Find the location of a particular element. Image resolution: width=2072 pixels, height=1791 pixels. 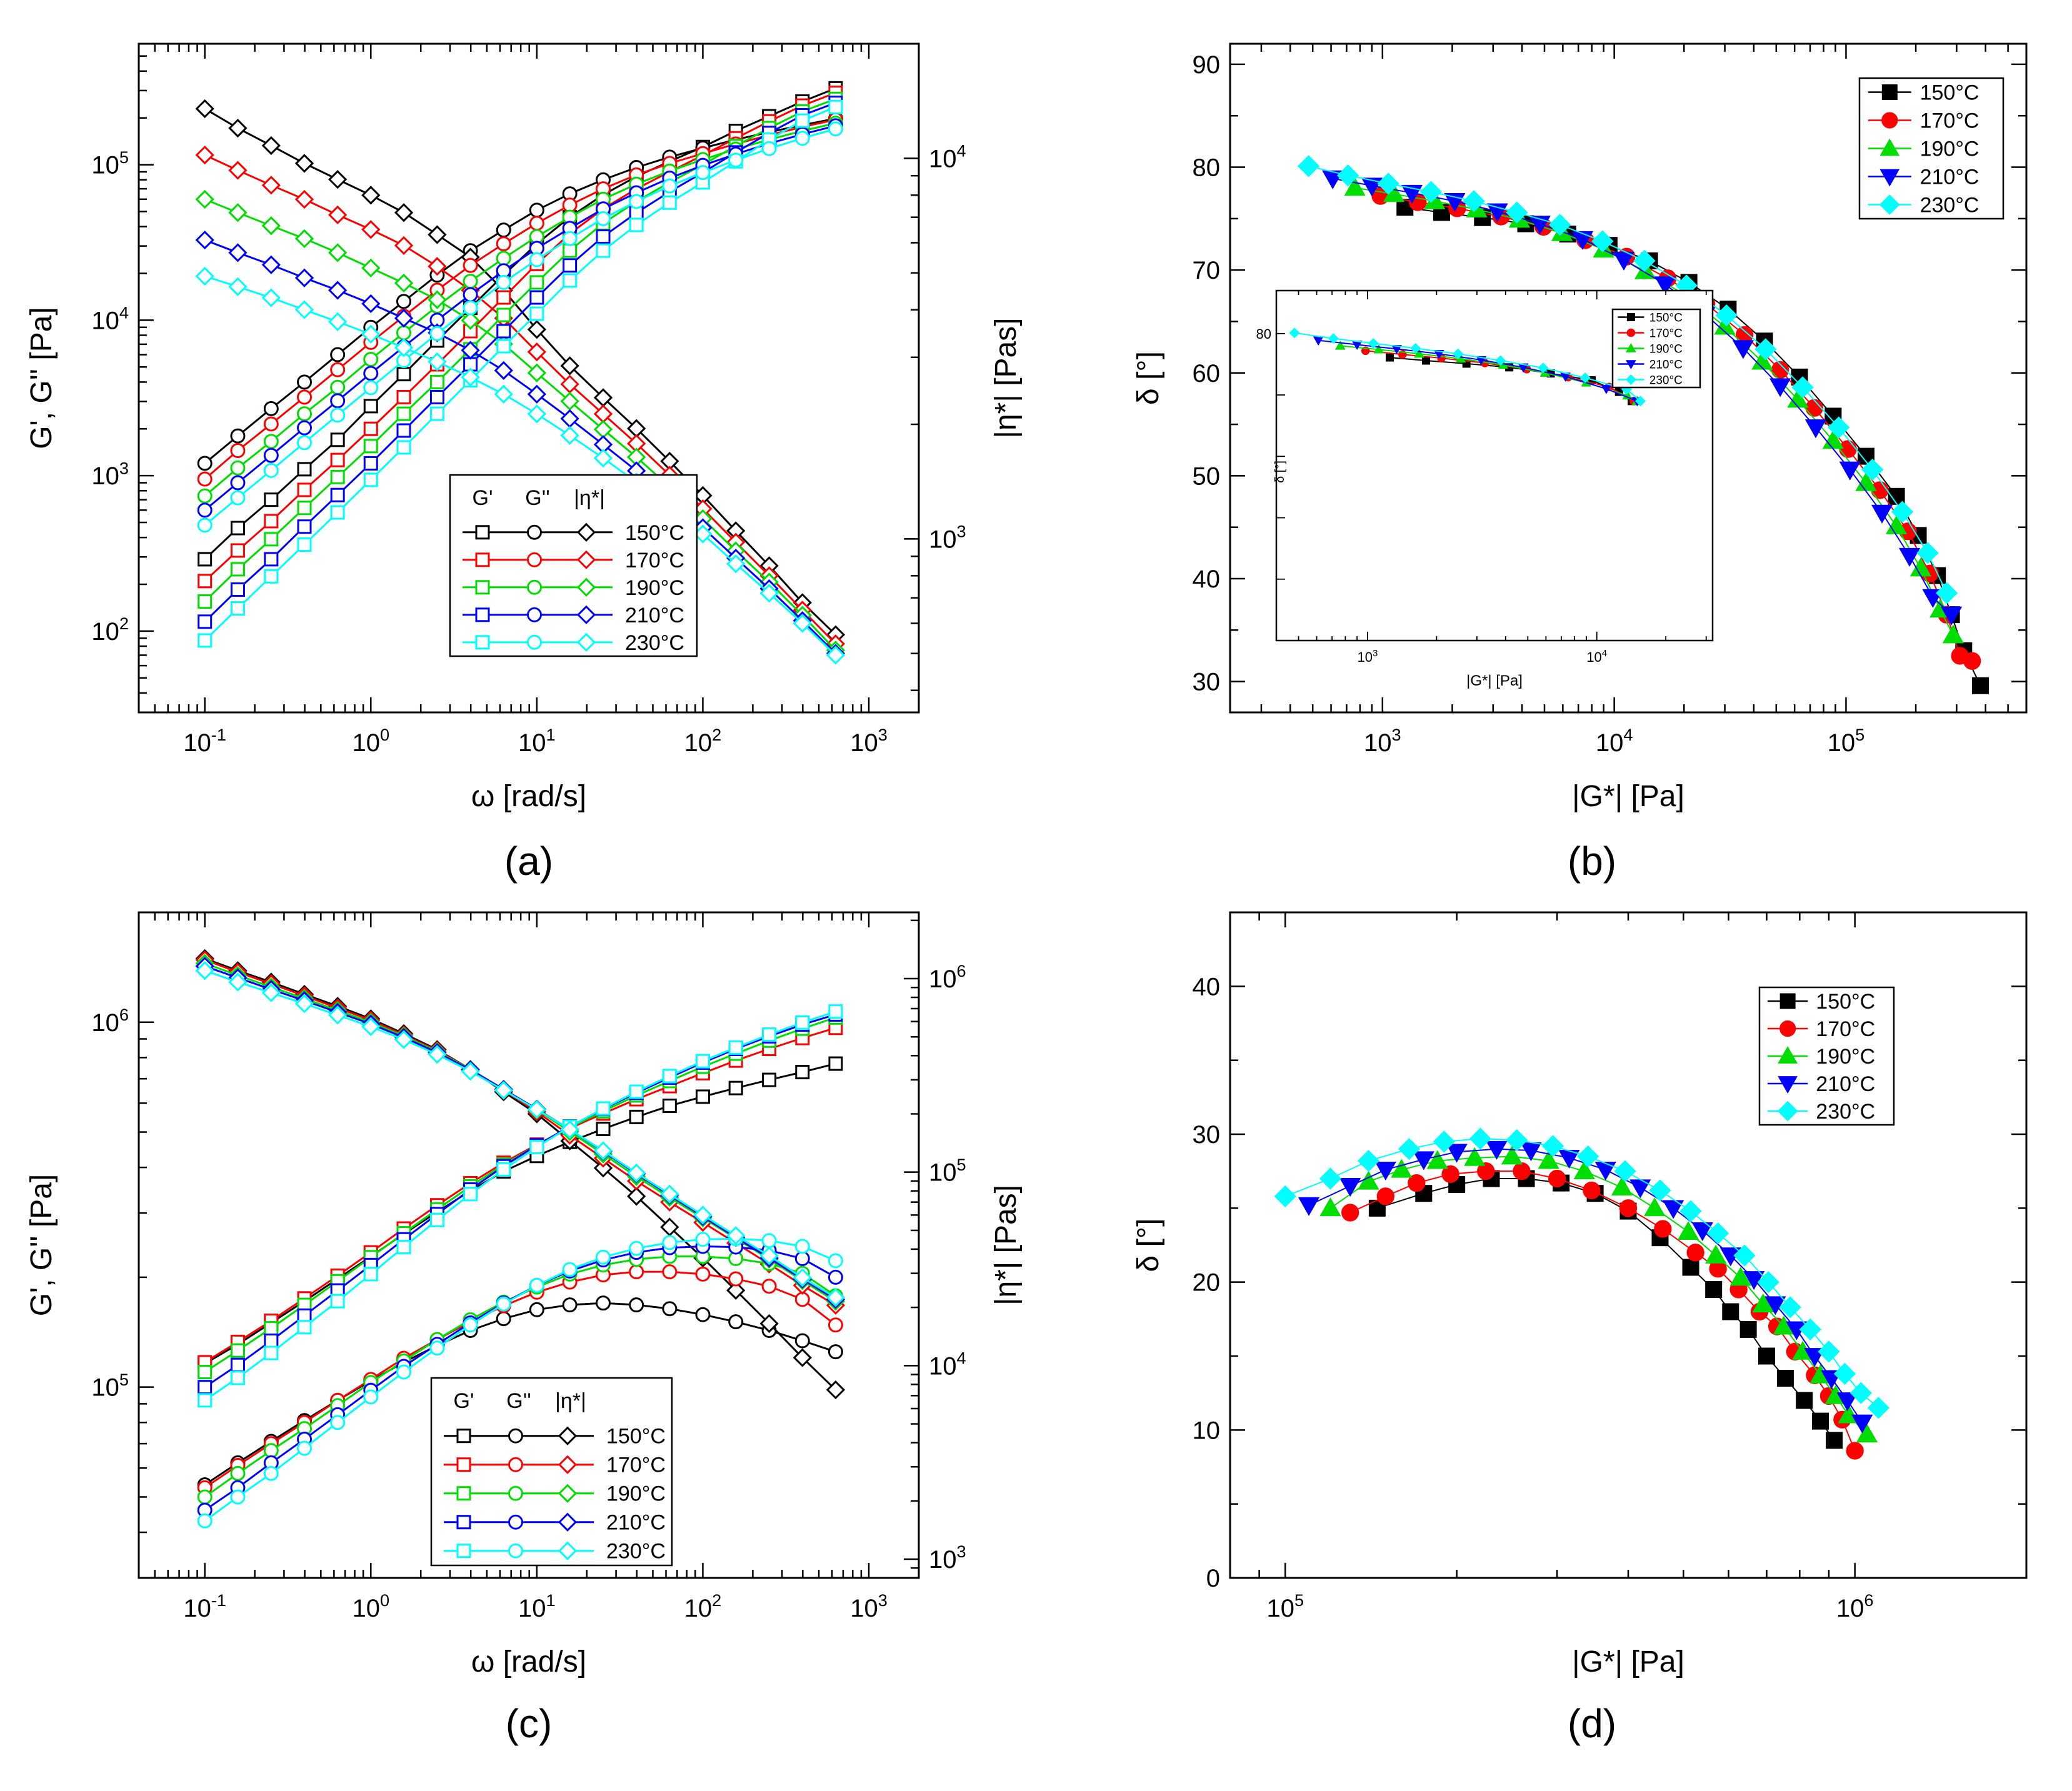

x-tick-label: 10⁴ is located at coordinates (1614, 741).